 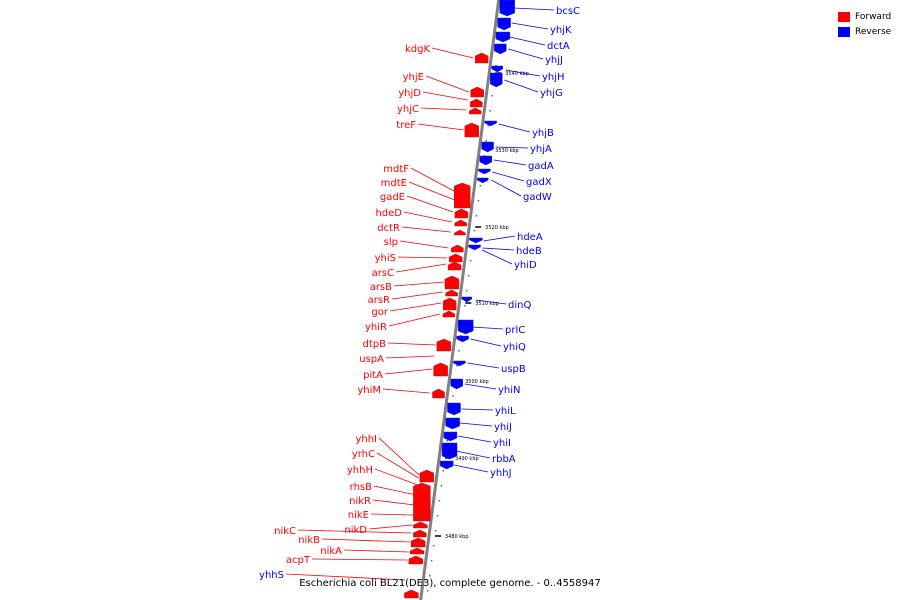 I want to click on gene-label-dtpb: dtpB, so click(x=375, y=344).